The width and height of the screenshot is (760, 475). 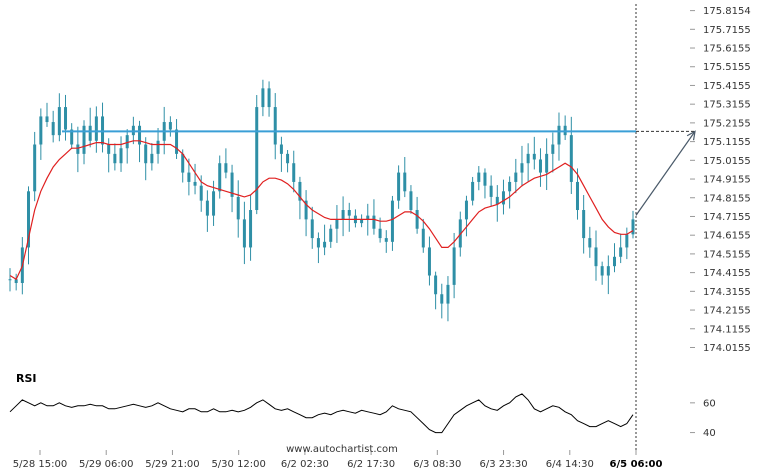 I want to click on y-tick-label: 174.3155, so click(x=727, y=292).